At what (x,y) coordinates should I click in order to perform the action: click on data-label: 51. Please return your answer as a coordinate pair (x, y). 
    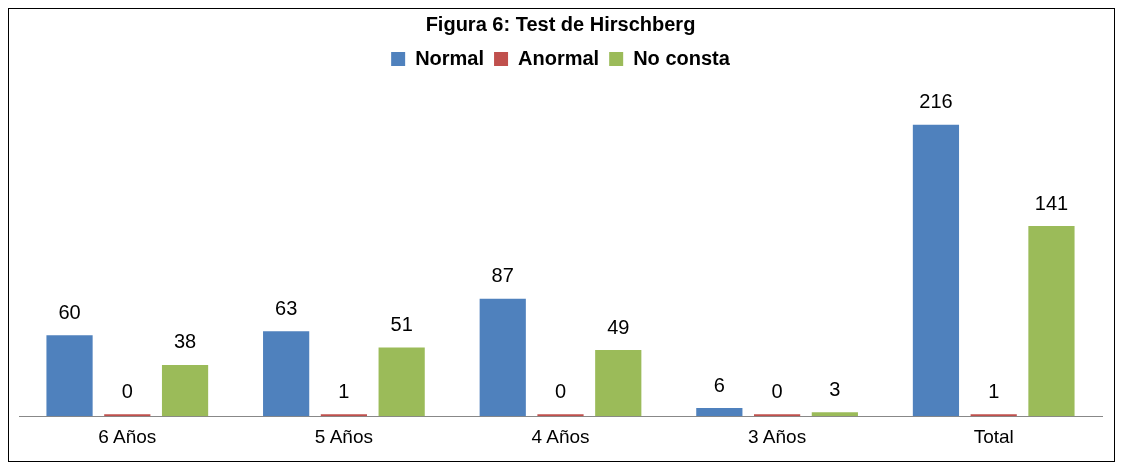
    Looking at the image, I should click on (401, 323).